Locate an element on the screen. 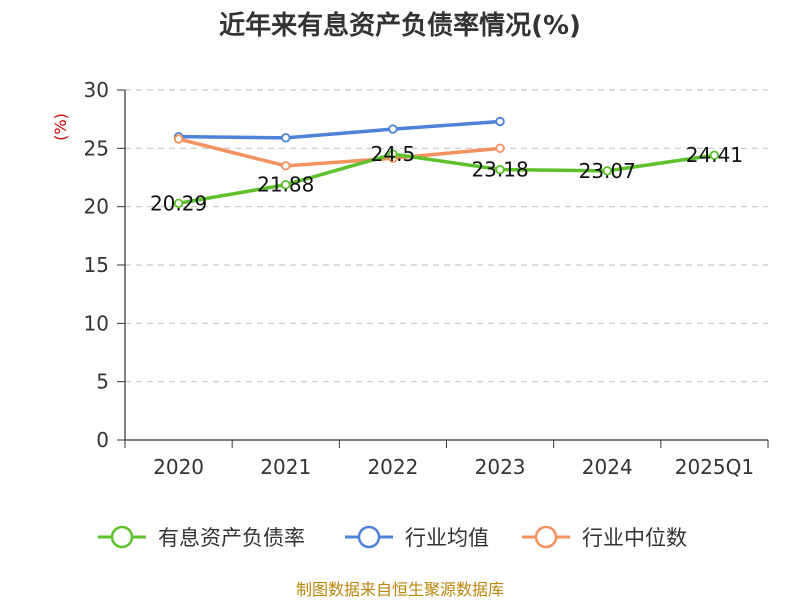  x-tick-label: 2020 is located at coordinates (178, 467).